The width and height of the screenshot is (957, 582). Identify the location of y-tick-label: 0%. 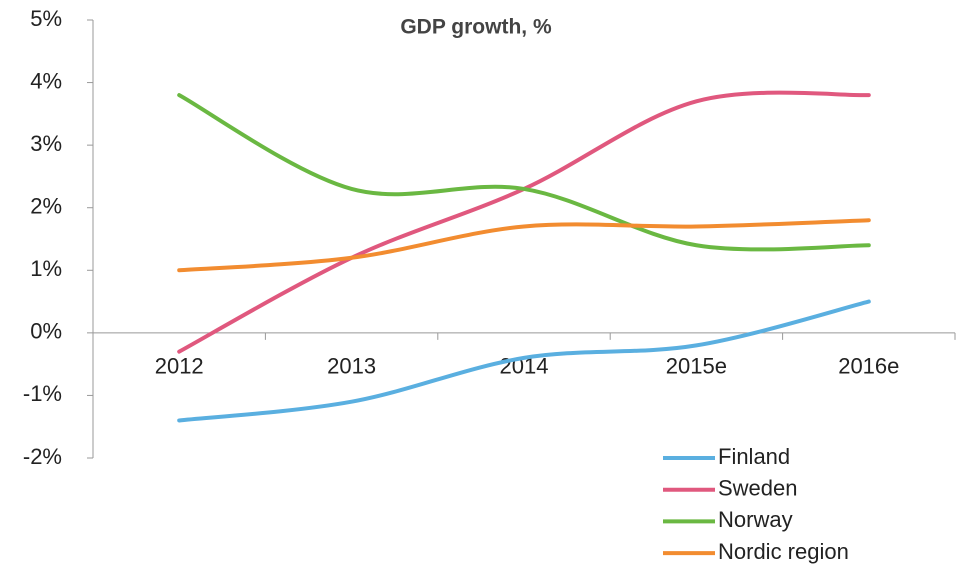
(46, 331).